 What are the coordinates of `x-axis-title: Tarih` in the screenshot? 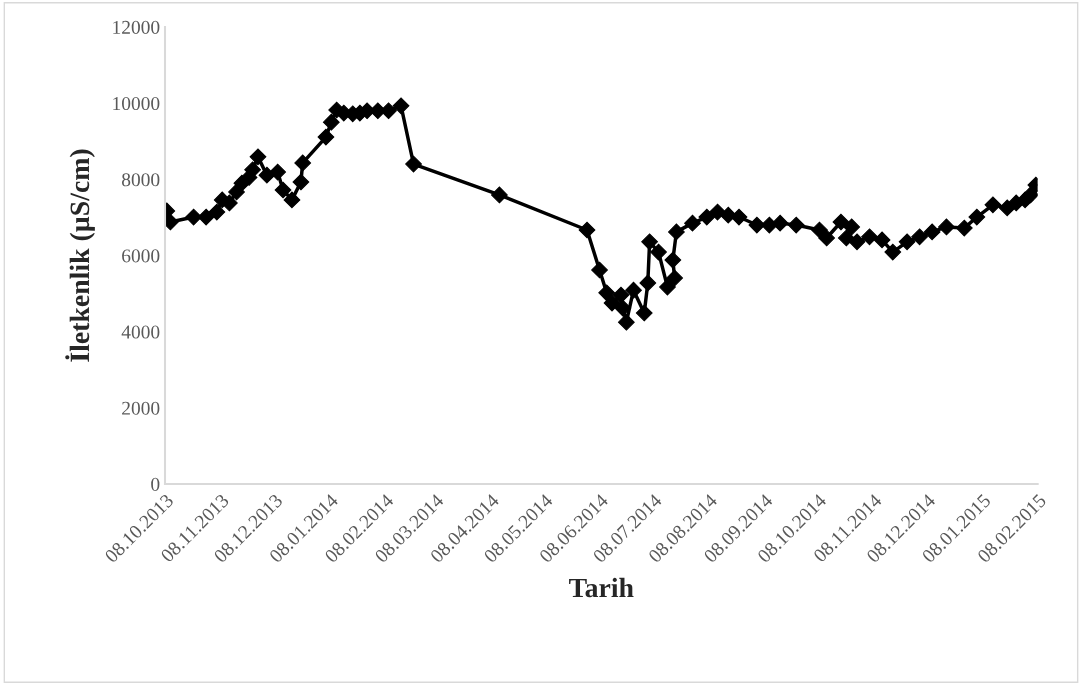 It's located at (601, 587).